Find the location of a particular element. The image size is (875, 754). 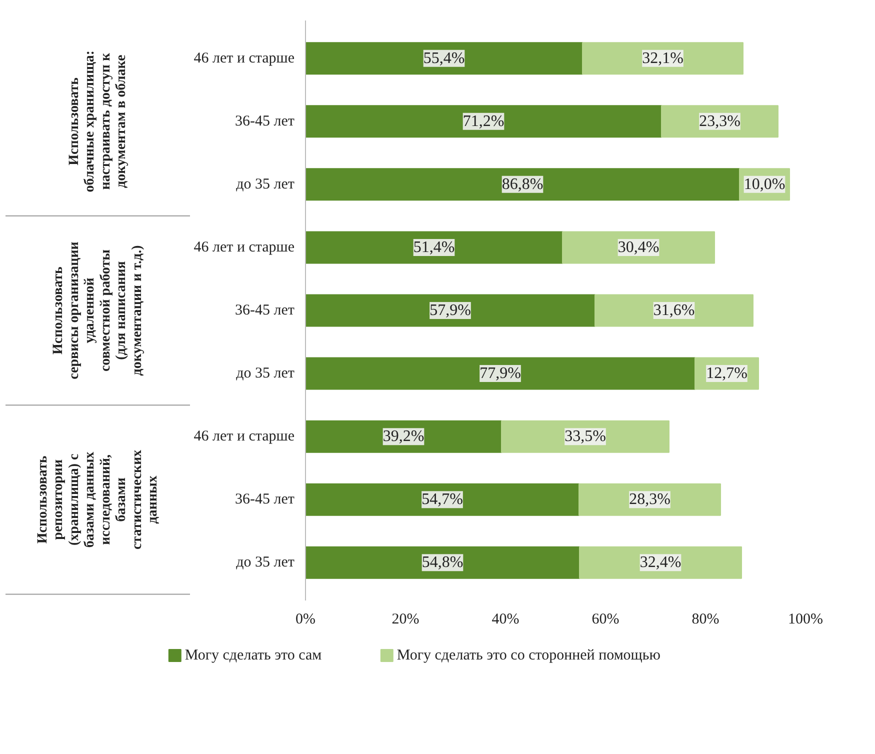

legend-label: Могу сделать это со сторонней помощью is located at coordinates (528, 656).